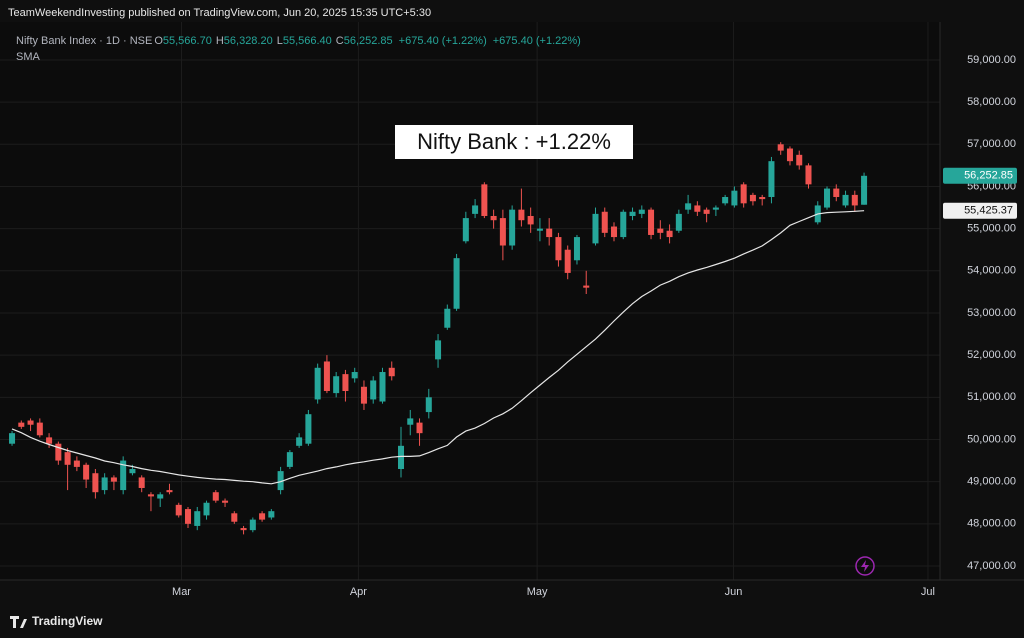  Describe the element at coordinates (56, 621) in the screenshot. I see `footer-logo: TradingView` at that location.